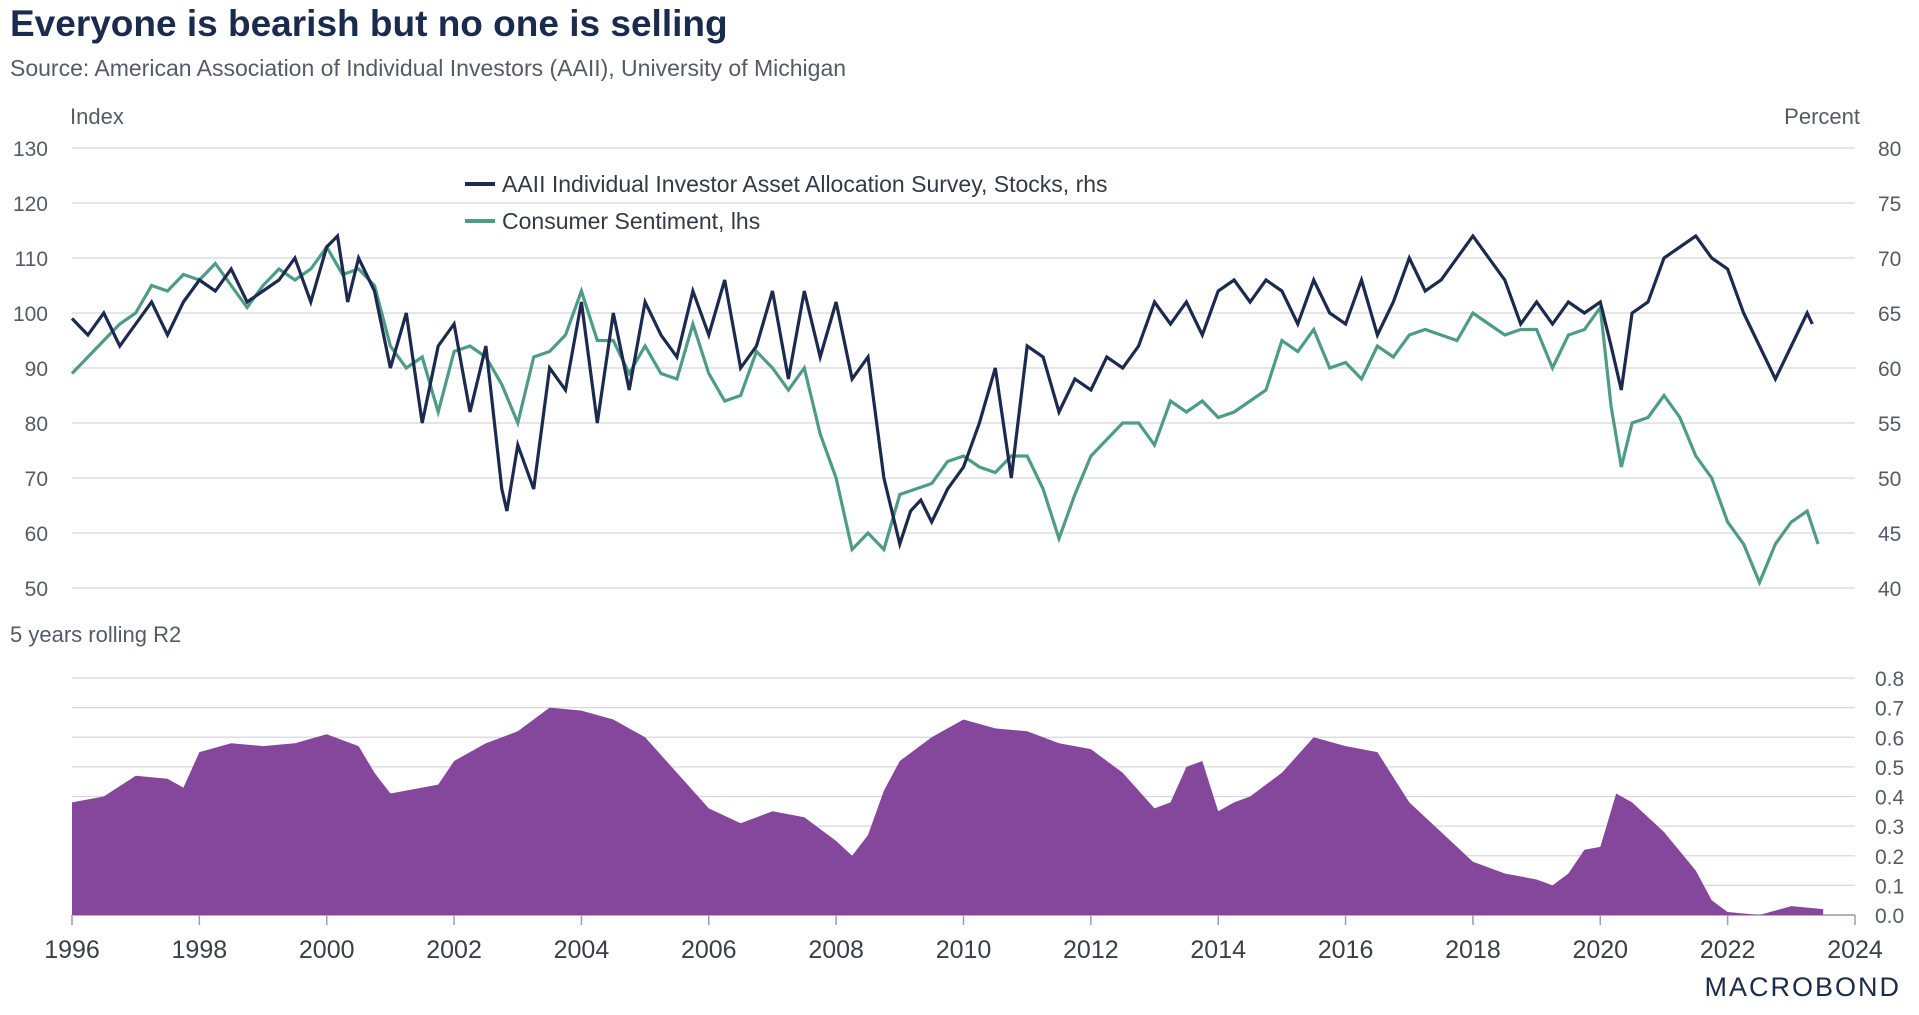 Image resolution: width=1919 pixels, height=1015 pixels. I want to click on r2-tick-label: 0.4, so click(1890, 798).